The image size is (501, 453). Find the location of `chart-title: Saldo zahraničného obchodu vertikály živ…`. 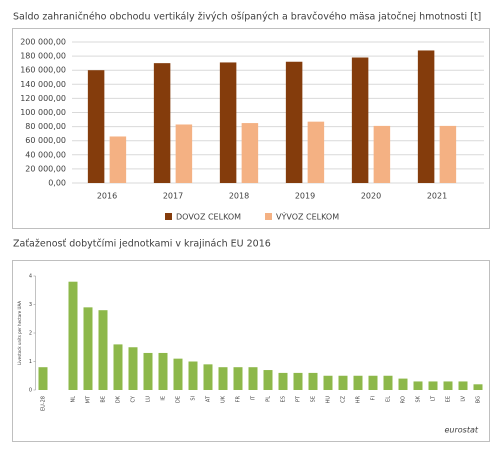

chart-title: Saldo zahraničného obchodu vertikály živ… is located at coordinates (247, 17).